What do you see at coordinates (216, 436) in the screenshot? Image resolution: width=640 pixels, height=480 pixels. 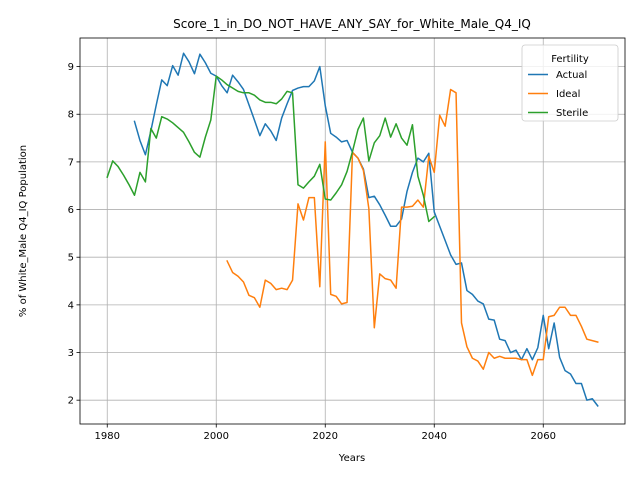 I see `x-tick-label: 2000` at bounding box center [216, 436].